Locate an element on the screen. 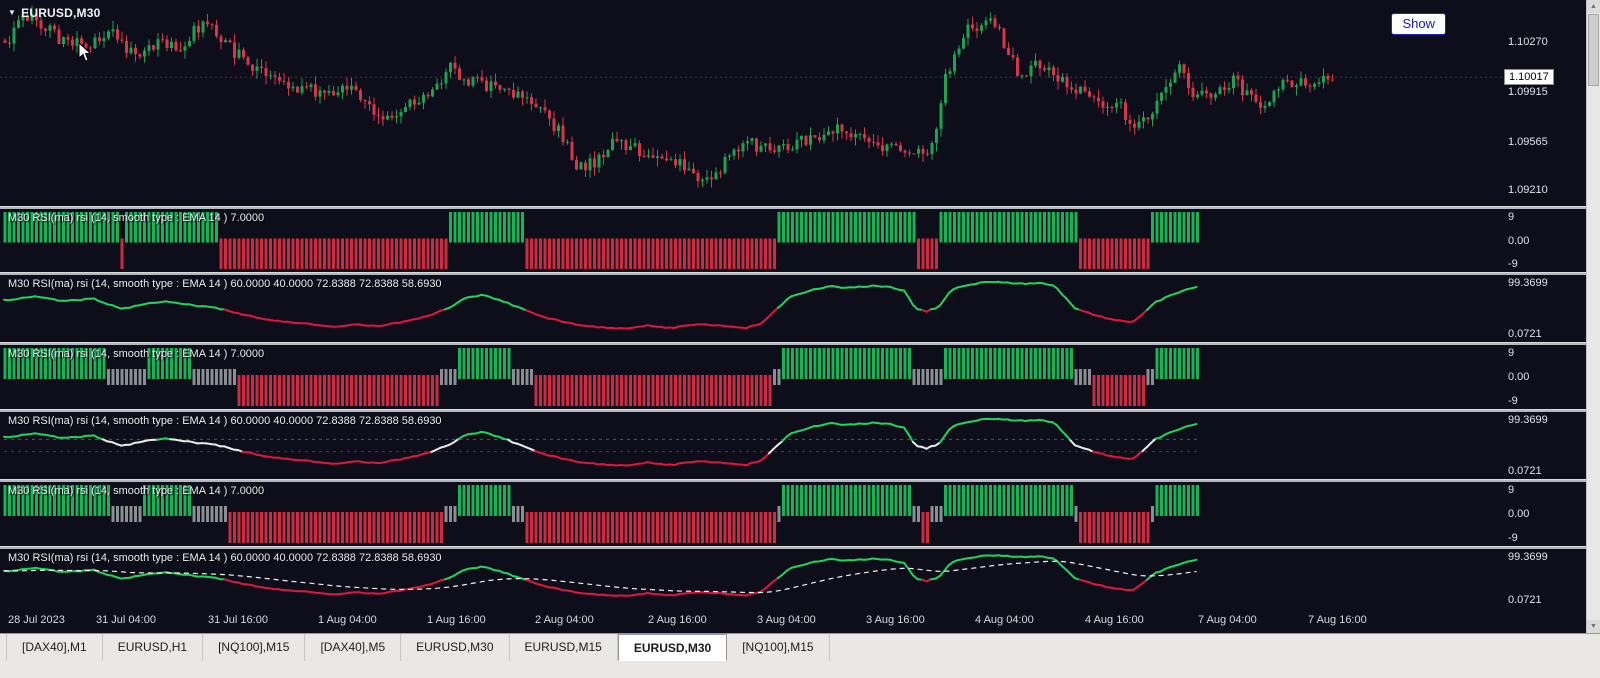 The height and width of the screenshot is (678, 1600). time-axis-label: 31 Jul 16:00 is located at coordinates (238, 620).